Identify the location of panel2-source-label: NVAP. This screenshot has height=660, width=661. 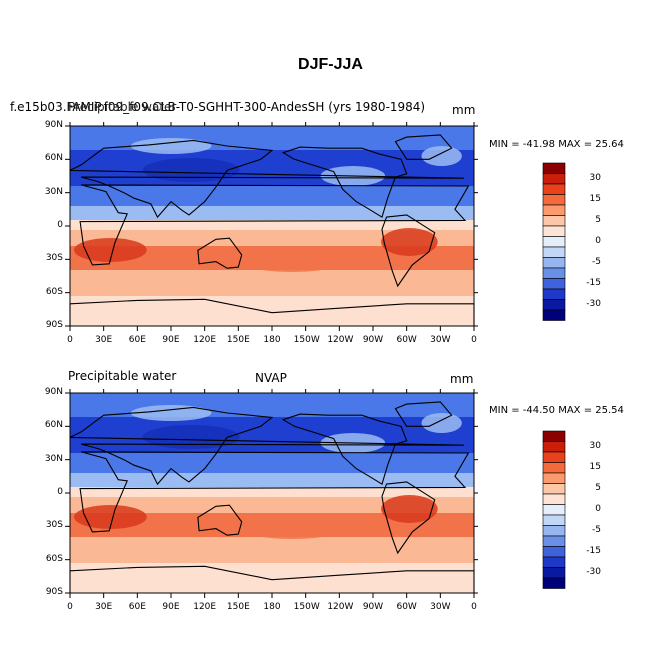
(271, 378).